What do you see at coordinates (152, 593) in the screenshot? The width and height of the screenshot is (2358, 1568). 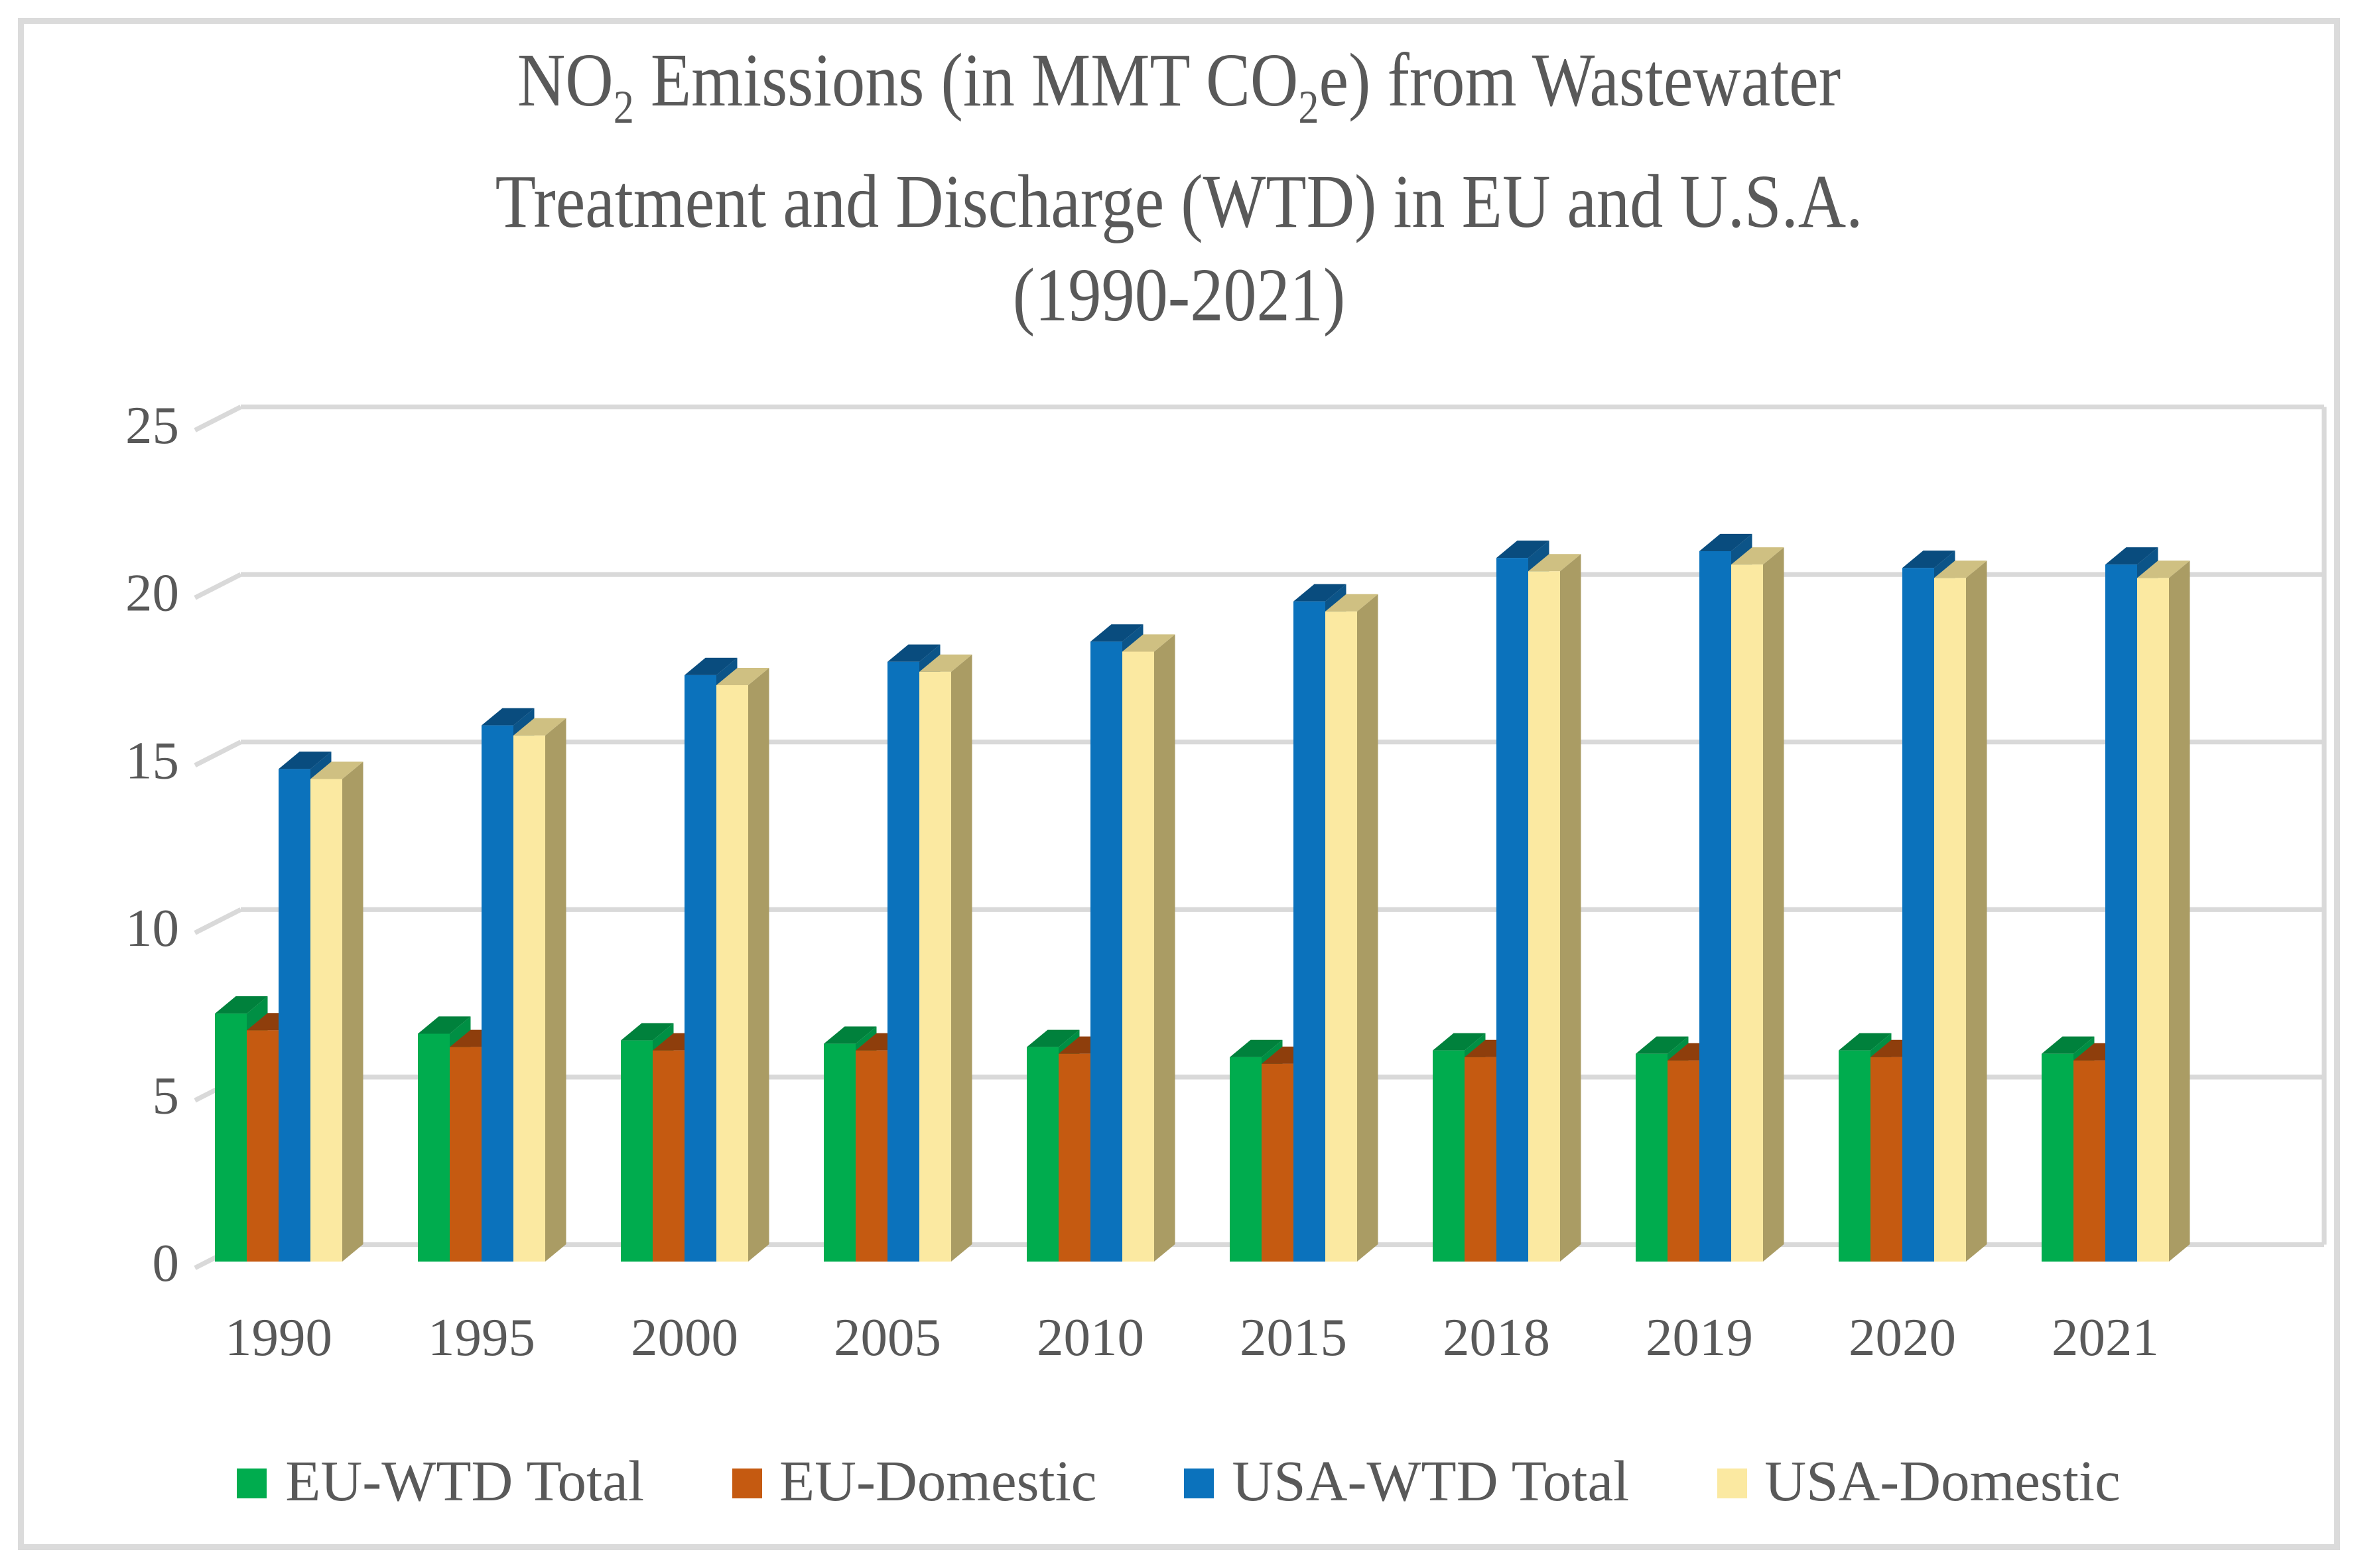 I see `y-axis-label: 20` at bounding box center [152, 593].